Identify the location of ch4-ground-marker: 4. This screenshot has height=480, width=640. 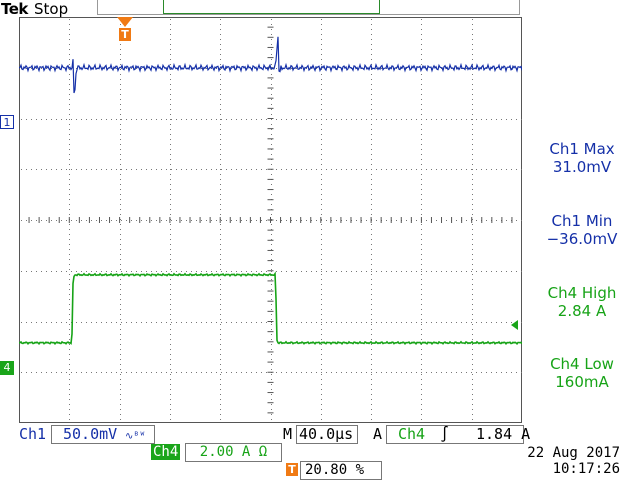
(7, 368).